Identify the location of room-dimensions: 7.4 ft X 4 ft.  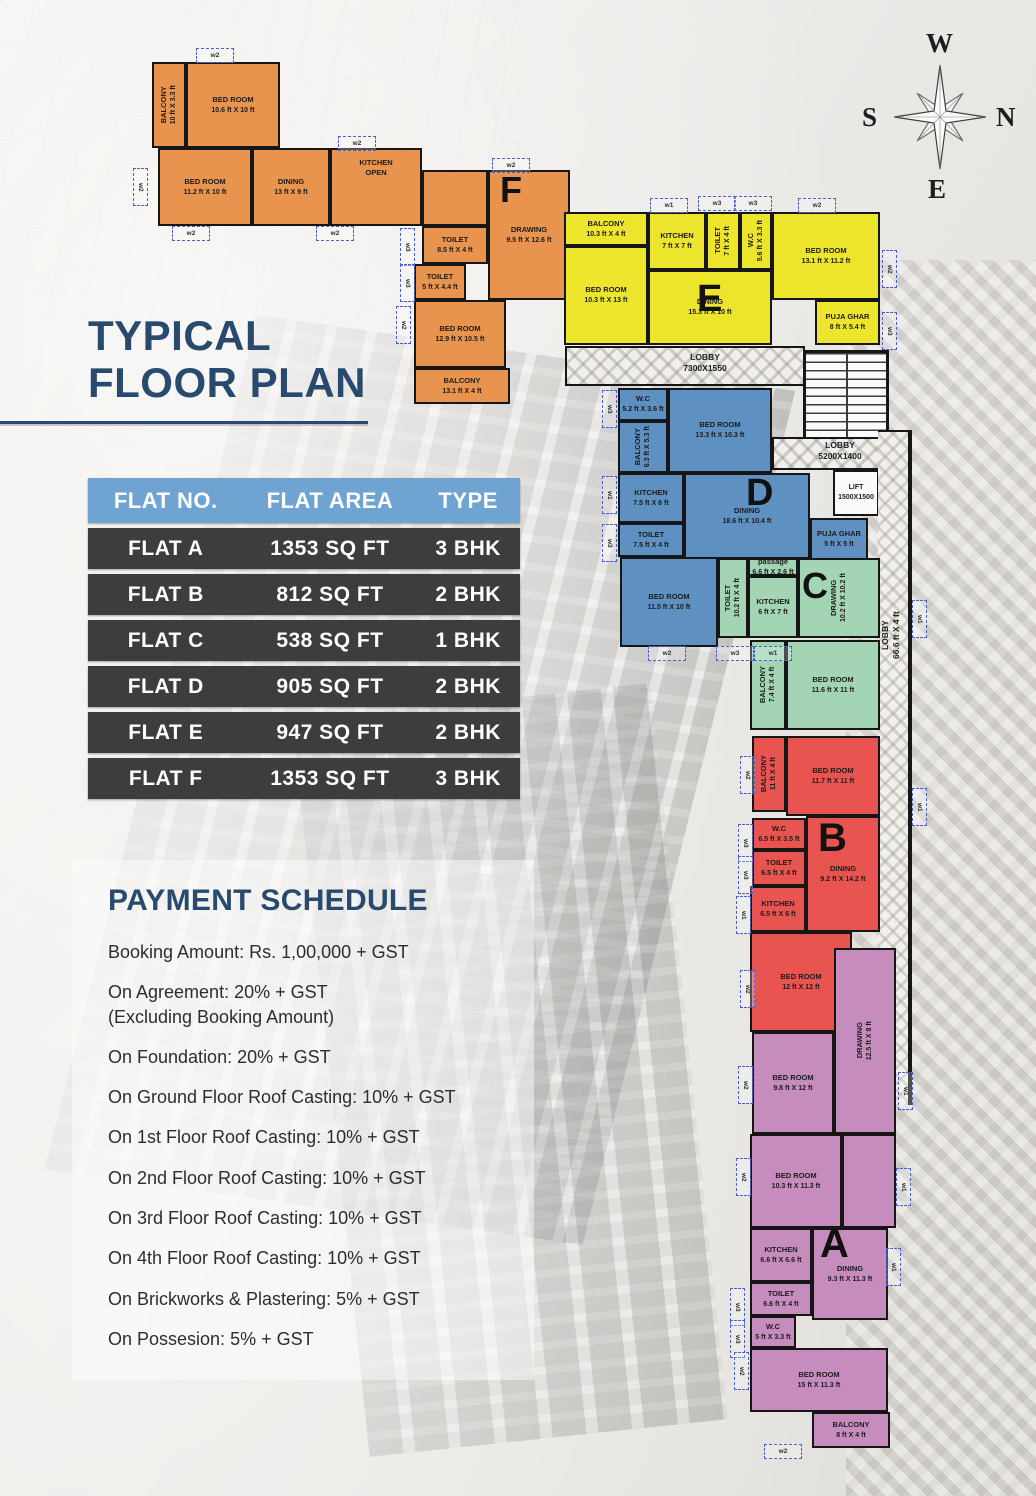
(772, 685).